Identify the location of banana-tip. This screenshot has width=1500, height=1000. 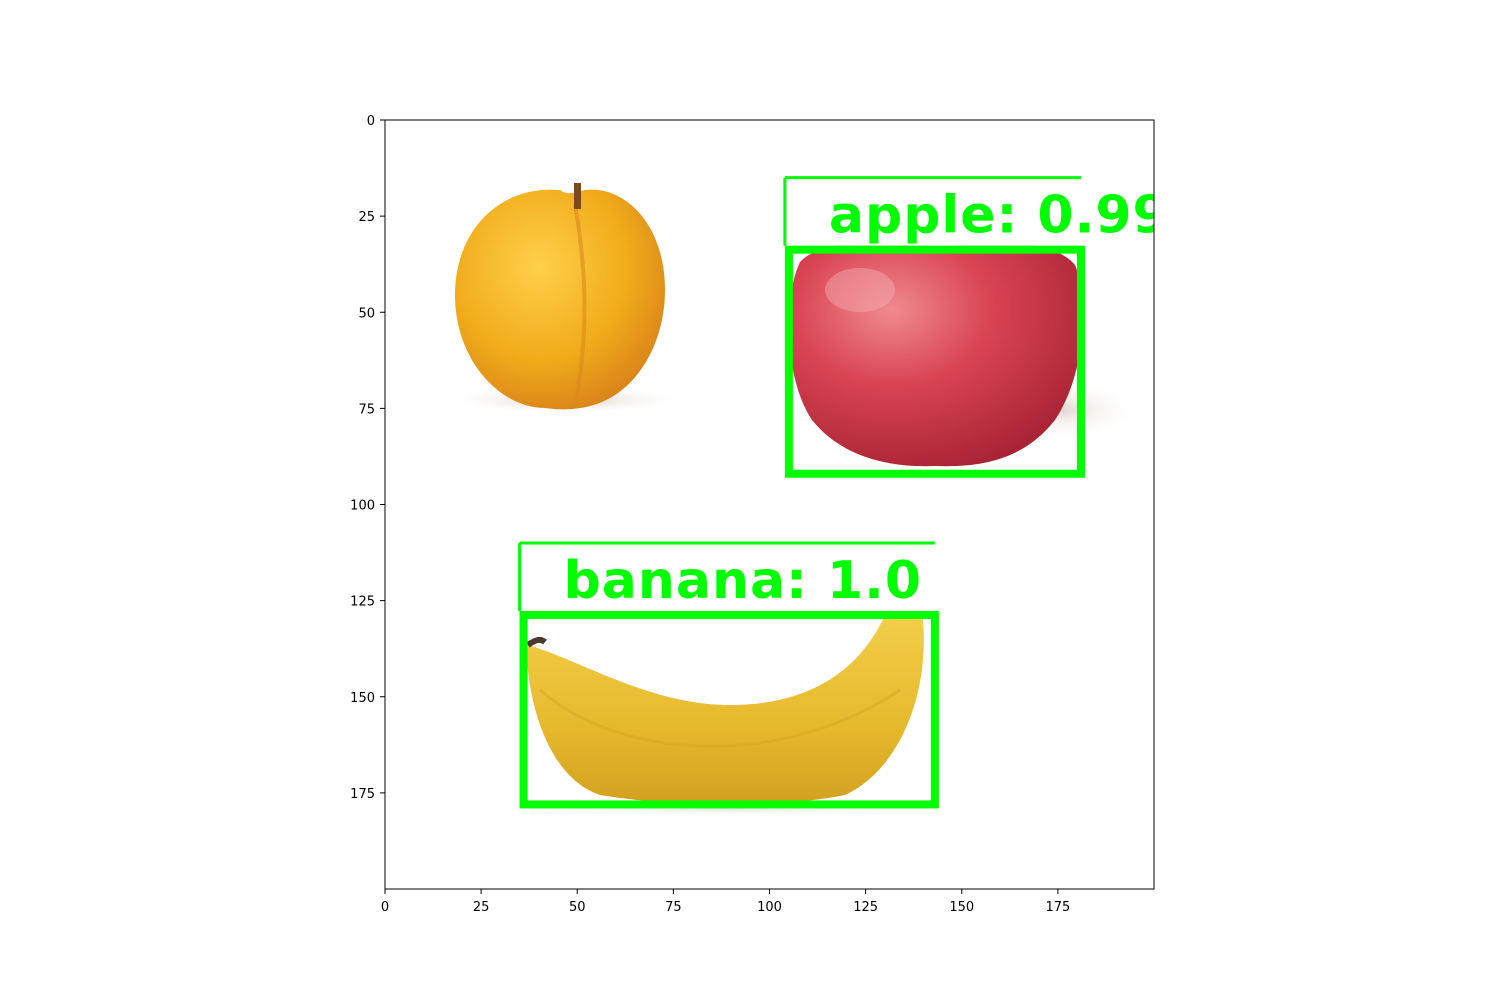
(536, 642).